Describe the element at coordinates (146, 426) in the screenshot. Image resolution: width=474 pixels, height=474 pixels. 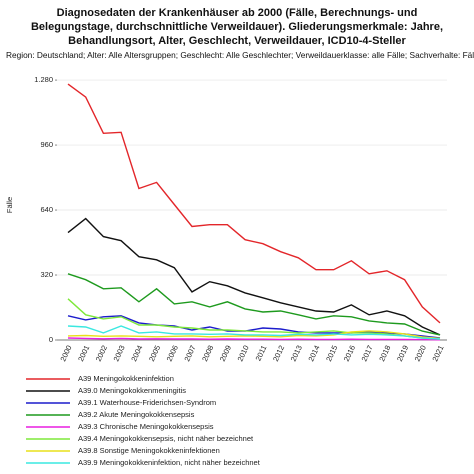
I see `legend-label: A39.3 Chronische Meningokokkensepsis` at that location.